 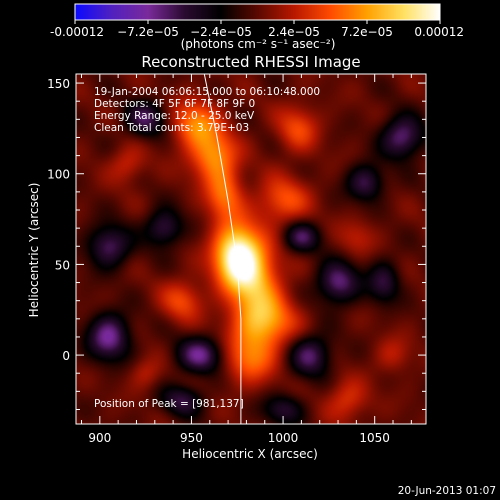 What do you see at coordinates (294, 32) in the screenshot?
I see `colorbar-tick-label: 2.4e−05` at bounding box center [294, 32].